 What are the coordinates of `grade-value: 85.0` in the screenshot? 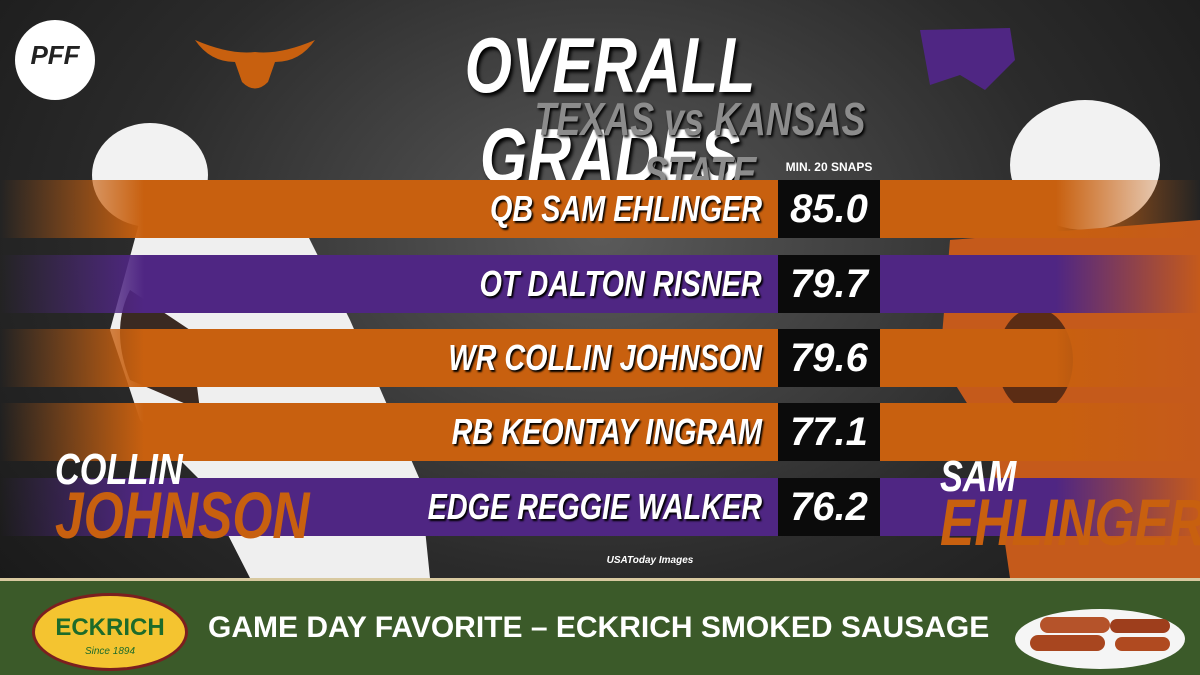 It's located at (829, 209).